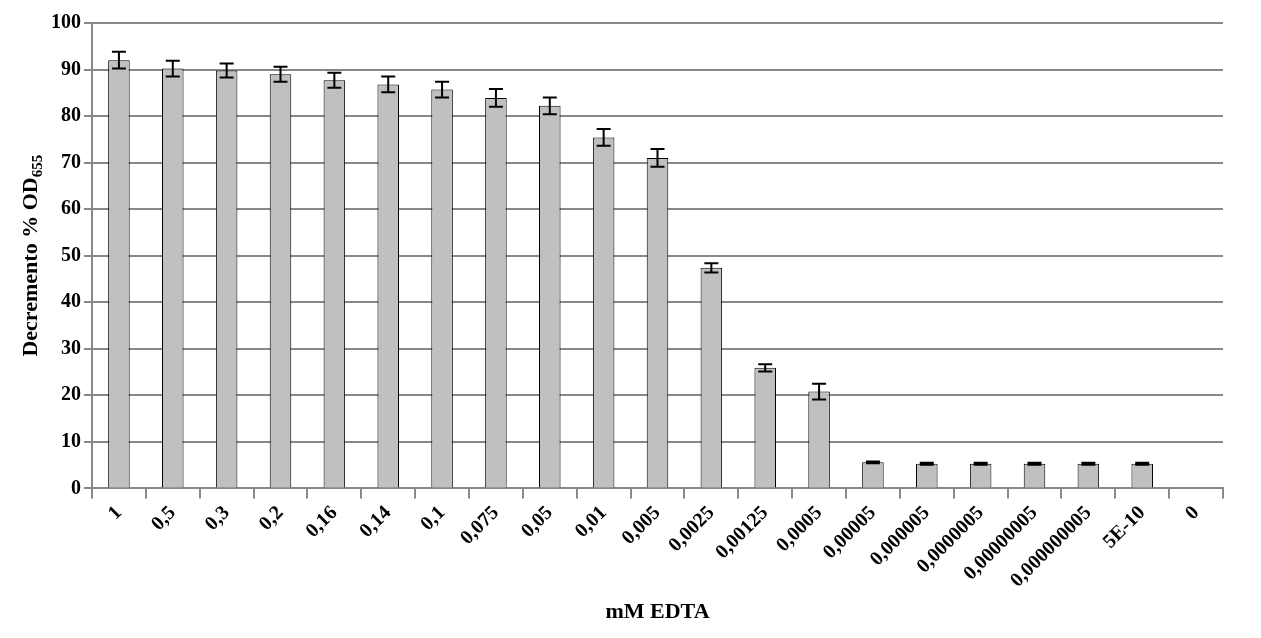 Image resolution: width=1261 pixels, height=638 pixels. Describe the element at coordinates (31, 255) in the screenshot. I see `y-axis-title: Decremento % OD655` at that location.